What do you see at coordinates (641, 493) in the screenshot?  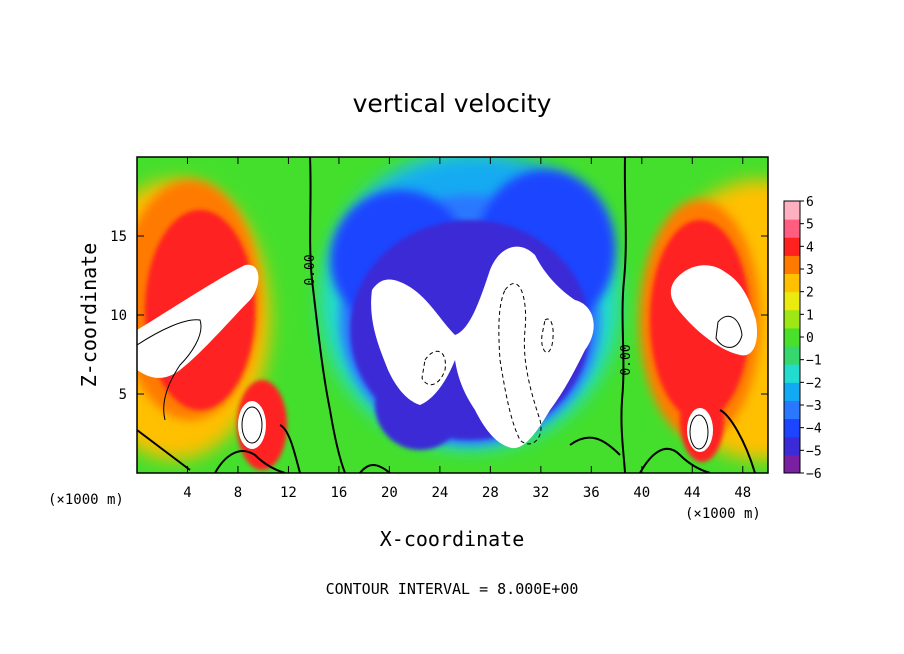 I see `x-tick-label: 40` at bounding box center [641, 493].